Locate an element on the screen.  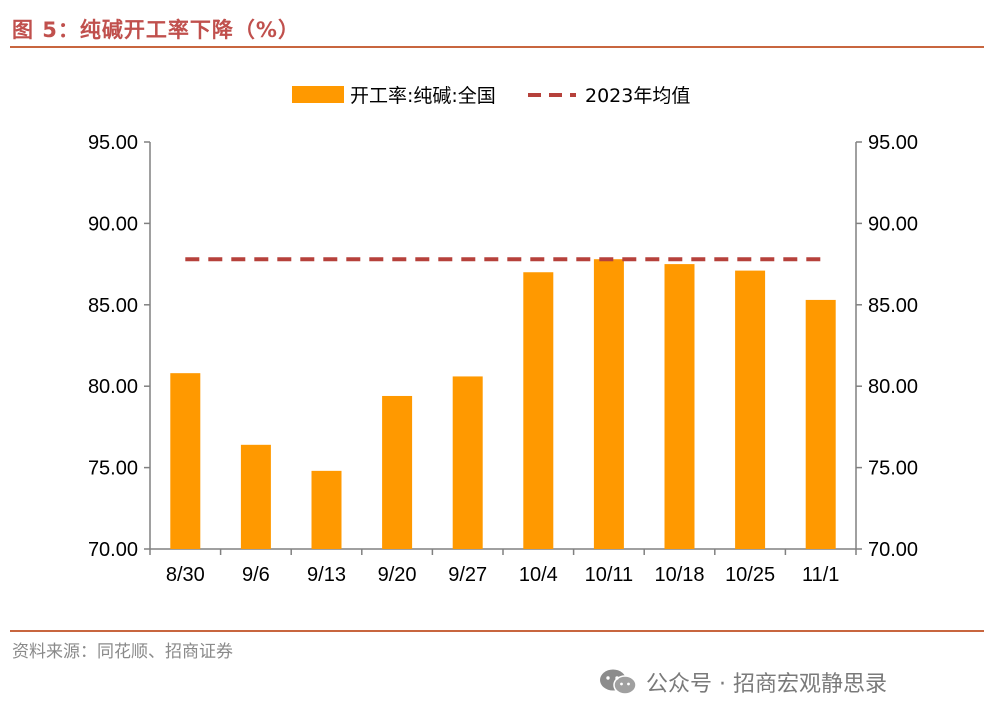
legend: 开工率:纯碱:全国 2023年均值 is located at coordinates (491, 96).